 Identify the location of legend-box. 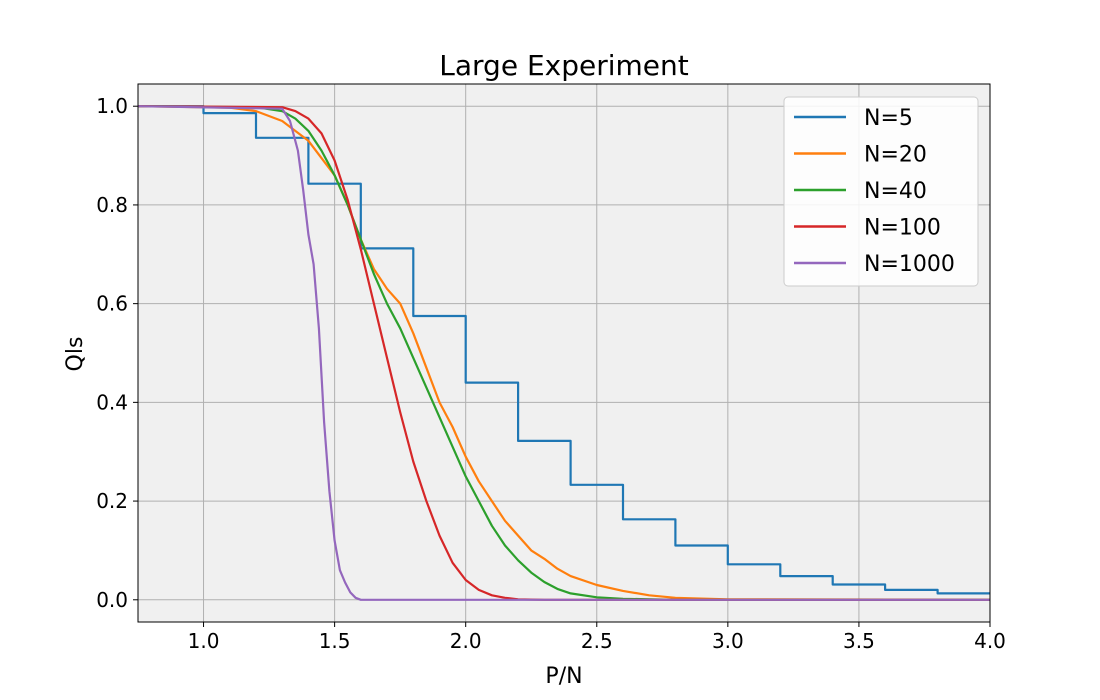
(881, 191).